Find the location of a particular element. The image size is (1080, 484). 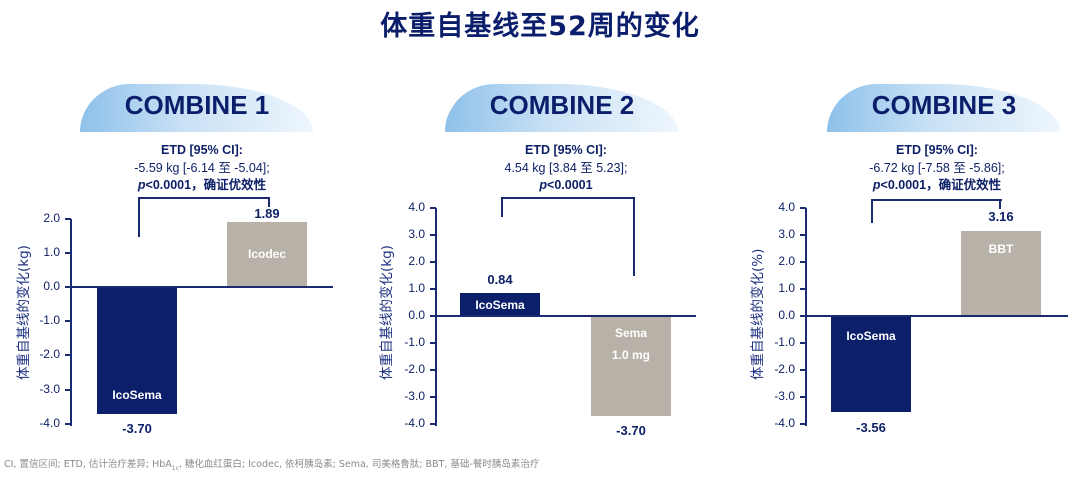

bar-icodec is located at coordinates (267, 254).